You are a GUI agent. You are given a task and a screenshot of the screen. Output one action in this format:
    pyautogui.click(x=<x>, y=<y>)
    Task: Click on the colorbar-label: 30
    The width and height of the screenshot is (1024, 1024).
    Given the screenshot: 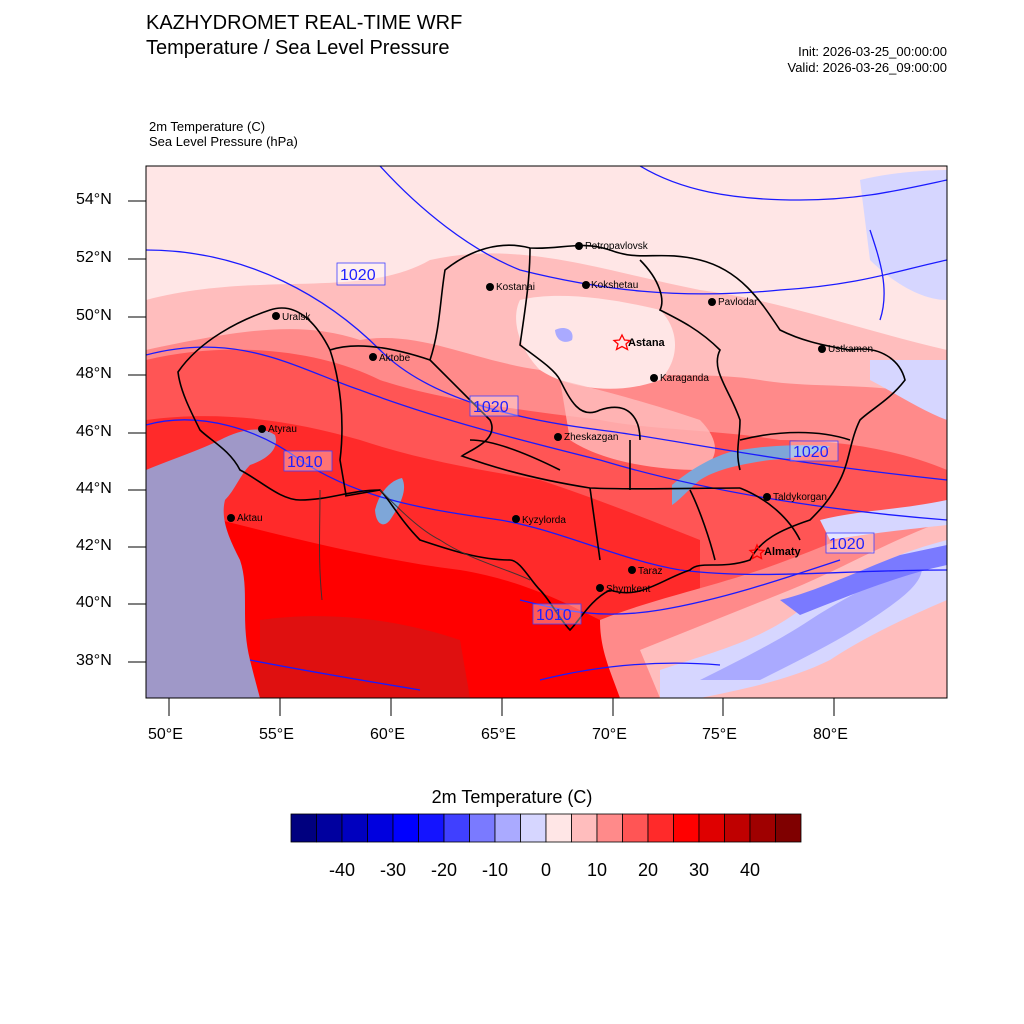 What is the action you would take?
    pyautogui.click(x=699, y=870)
    